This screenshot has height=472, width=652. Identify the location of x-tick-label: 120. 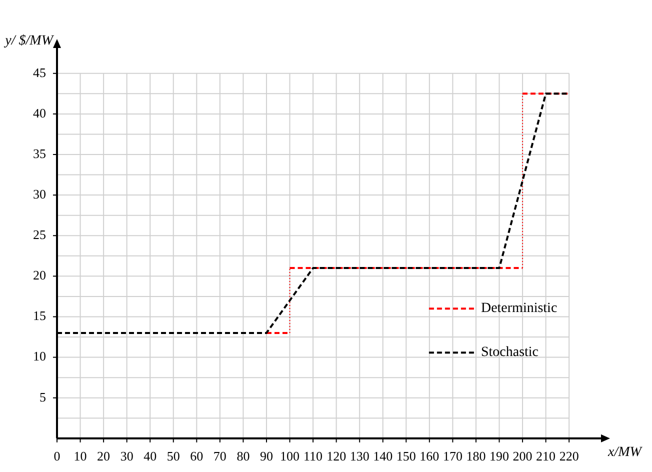
(336, 456).